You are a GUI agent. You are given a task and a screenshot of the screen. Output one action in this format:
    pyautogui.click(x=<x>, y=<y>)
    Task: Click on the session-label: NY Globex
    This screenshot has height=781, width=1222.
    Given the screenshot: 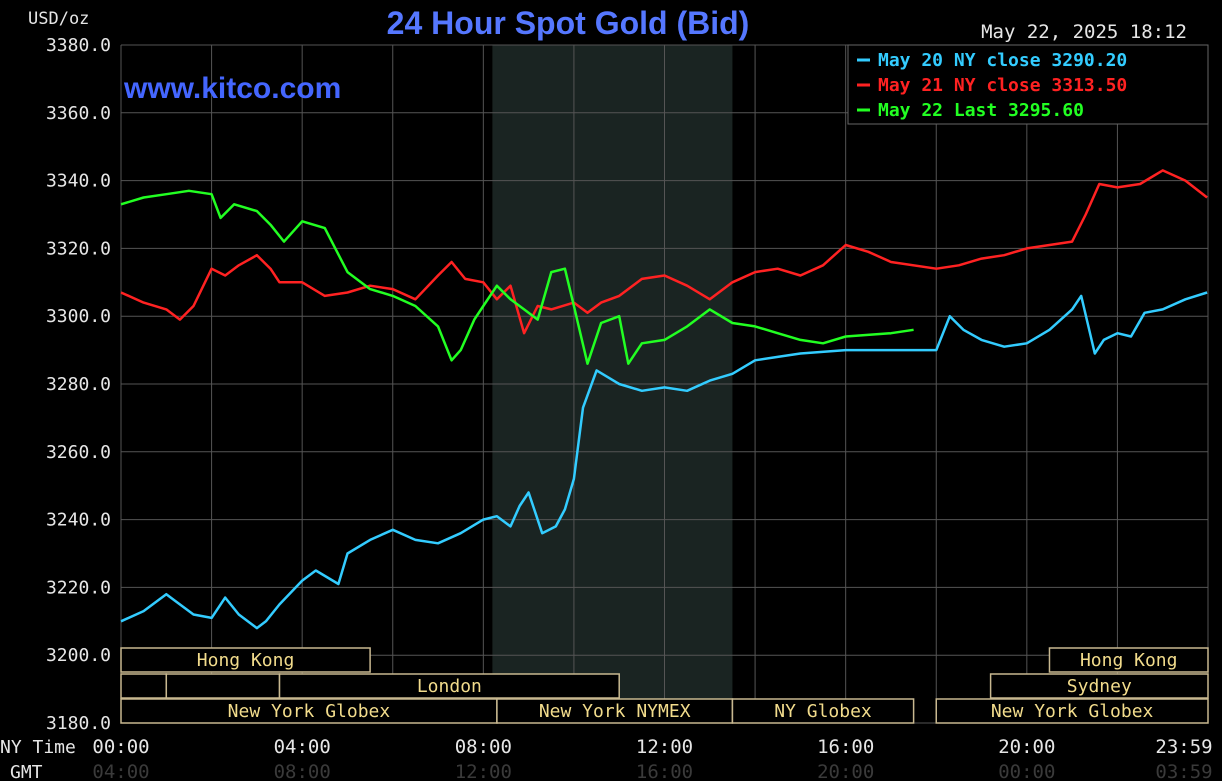 What is the action you would take?
    pyautogui.click(x=823, y=711)
    